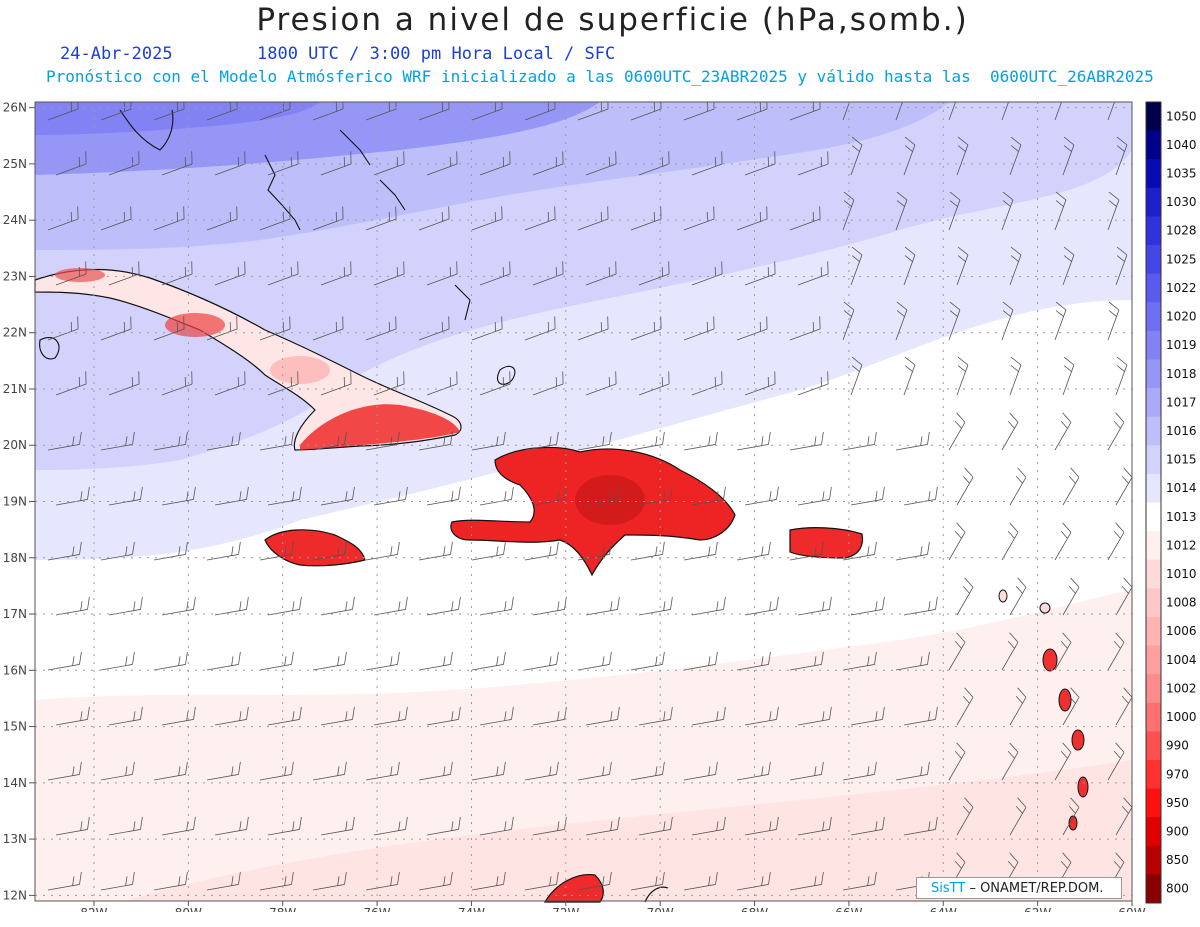 This screenshot has width=1200, height=927. I want to click on lon-label: 76W, so click(377, 909).